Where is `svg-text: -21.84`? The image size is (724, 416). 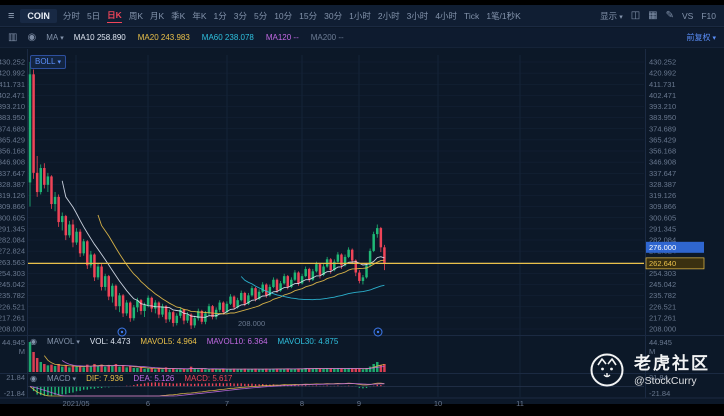 svg-text: -21.84 is located at coordinates (659, 393).